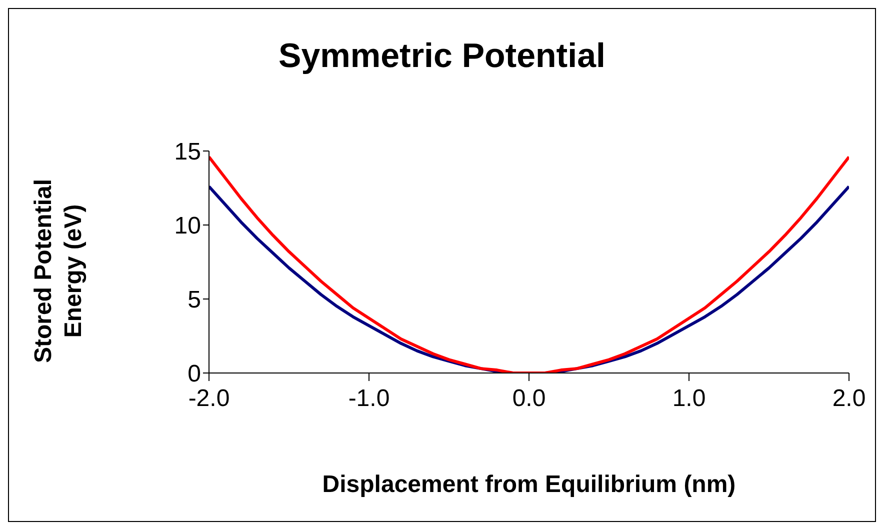 This screenshot has height=530, width=884. I want to click on x-tick-label: -2.0, so click(209, 398).